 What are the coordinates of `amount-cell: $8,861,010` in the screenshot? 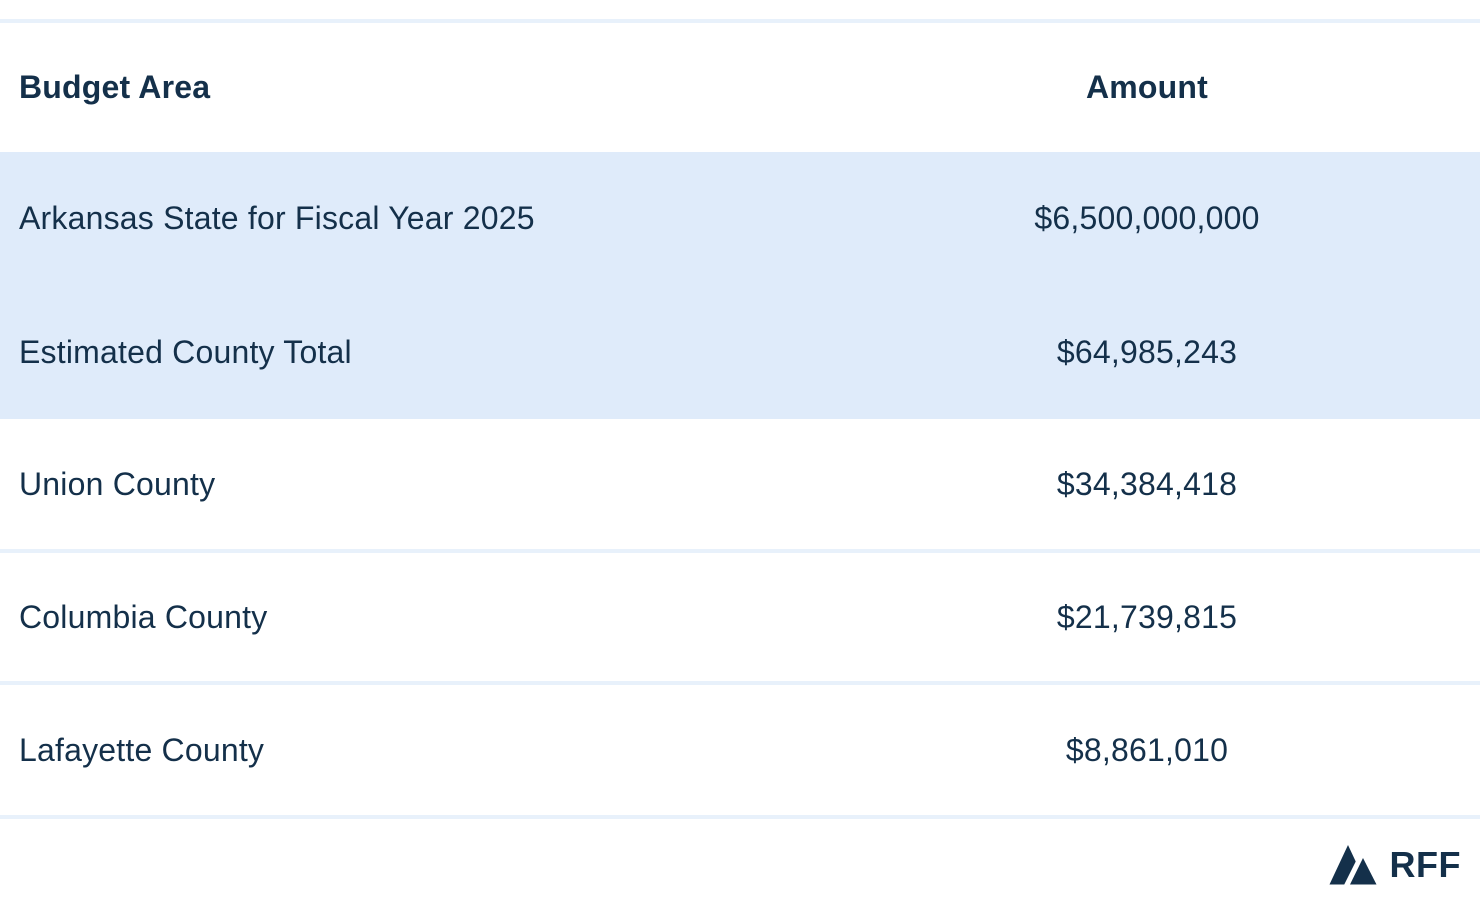 It's located at (1147, 749).